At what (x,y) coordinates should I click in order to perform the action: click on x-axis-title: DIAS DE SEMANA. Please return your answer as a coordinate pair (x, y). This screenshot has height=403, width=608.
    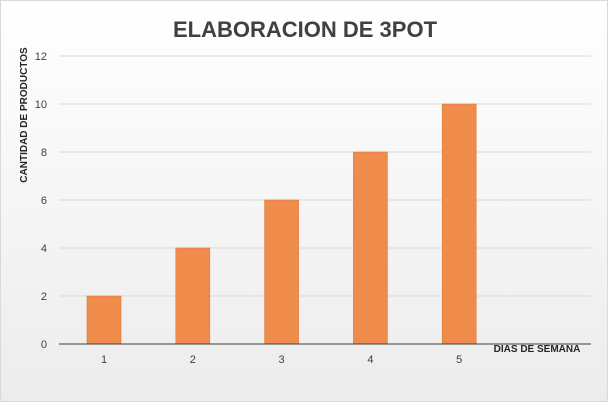
    Looking at the image, I should click on (537, 349).